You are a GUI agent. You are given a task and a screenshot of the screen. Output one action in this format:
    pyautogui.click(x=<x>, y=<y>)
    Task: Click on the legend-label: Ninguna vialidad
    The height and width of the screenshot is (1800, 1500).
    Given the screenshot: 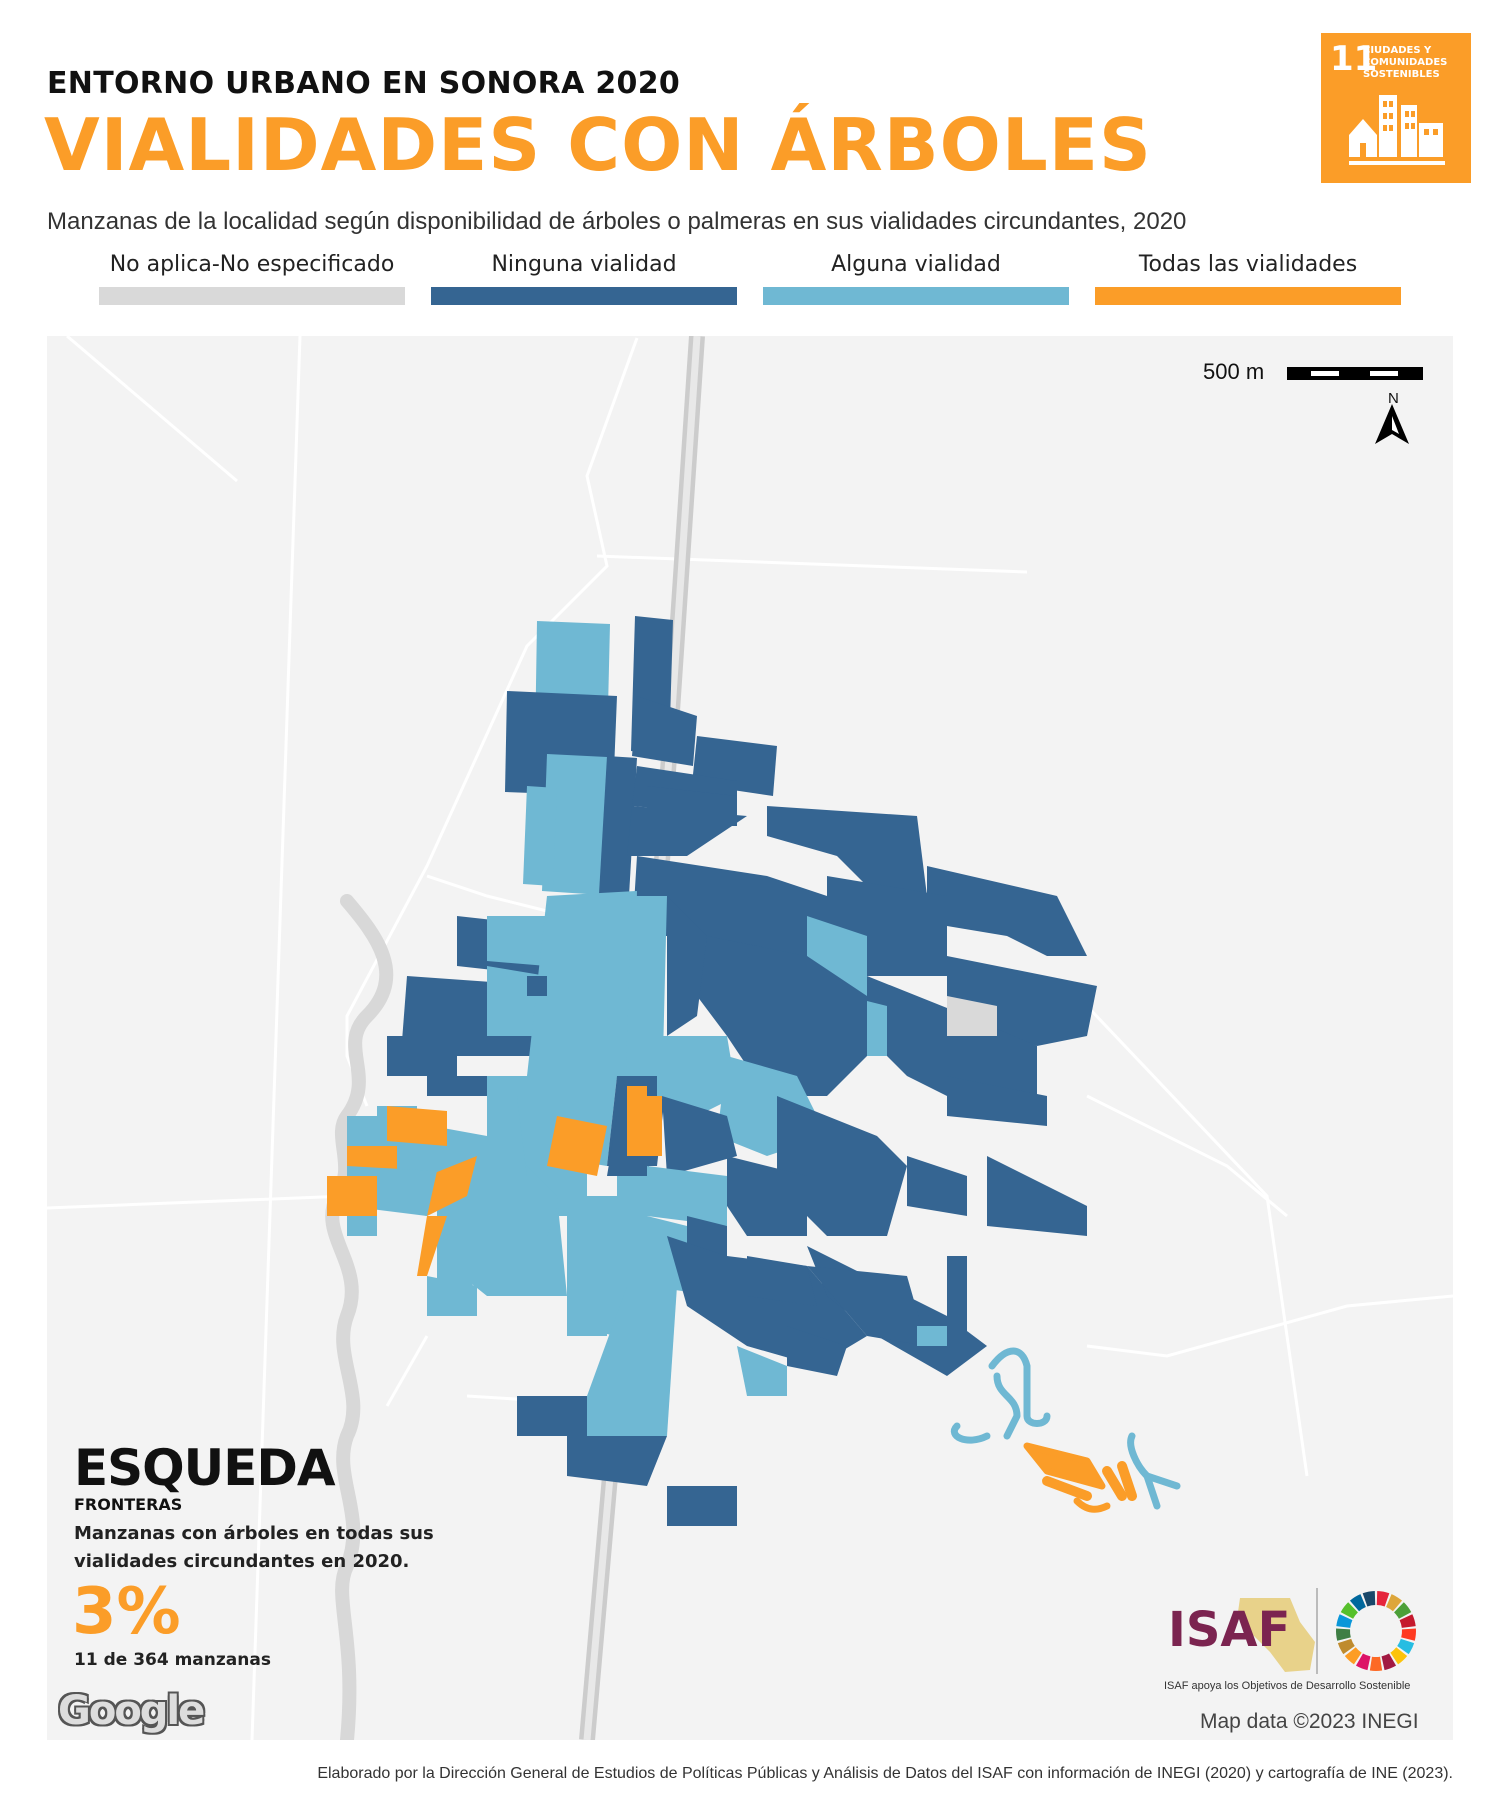 What is the action you would take?
    pyautogui.click(x=584, y=264)
    